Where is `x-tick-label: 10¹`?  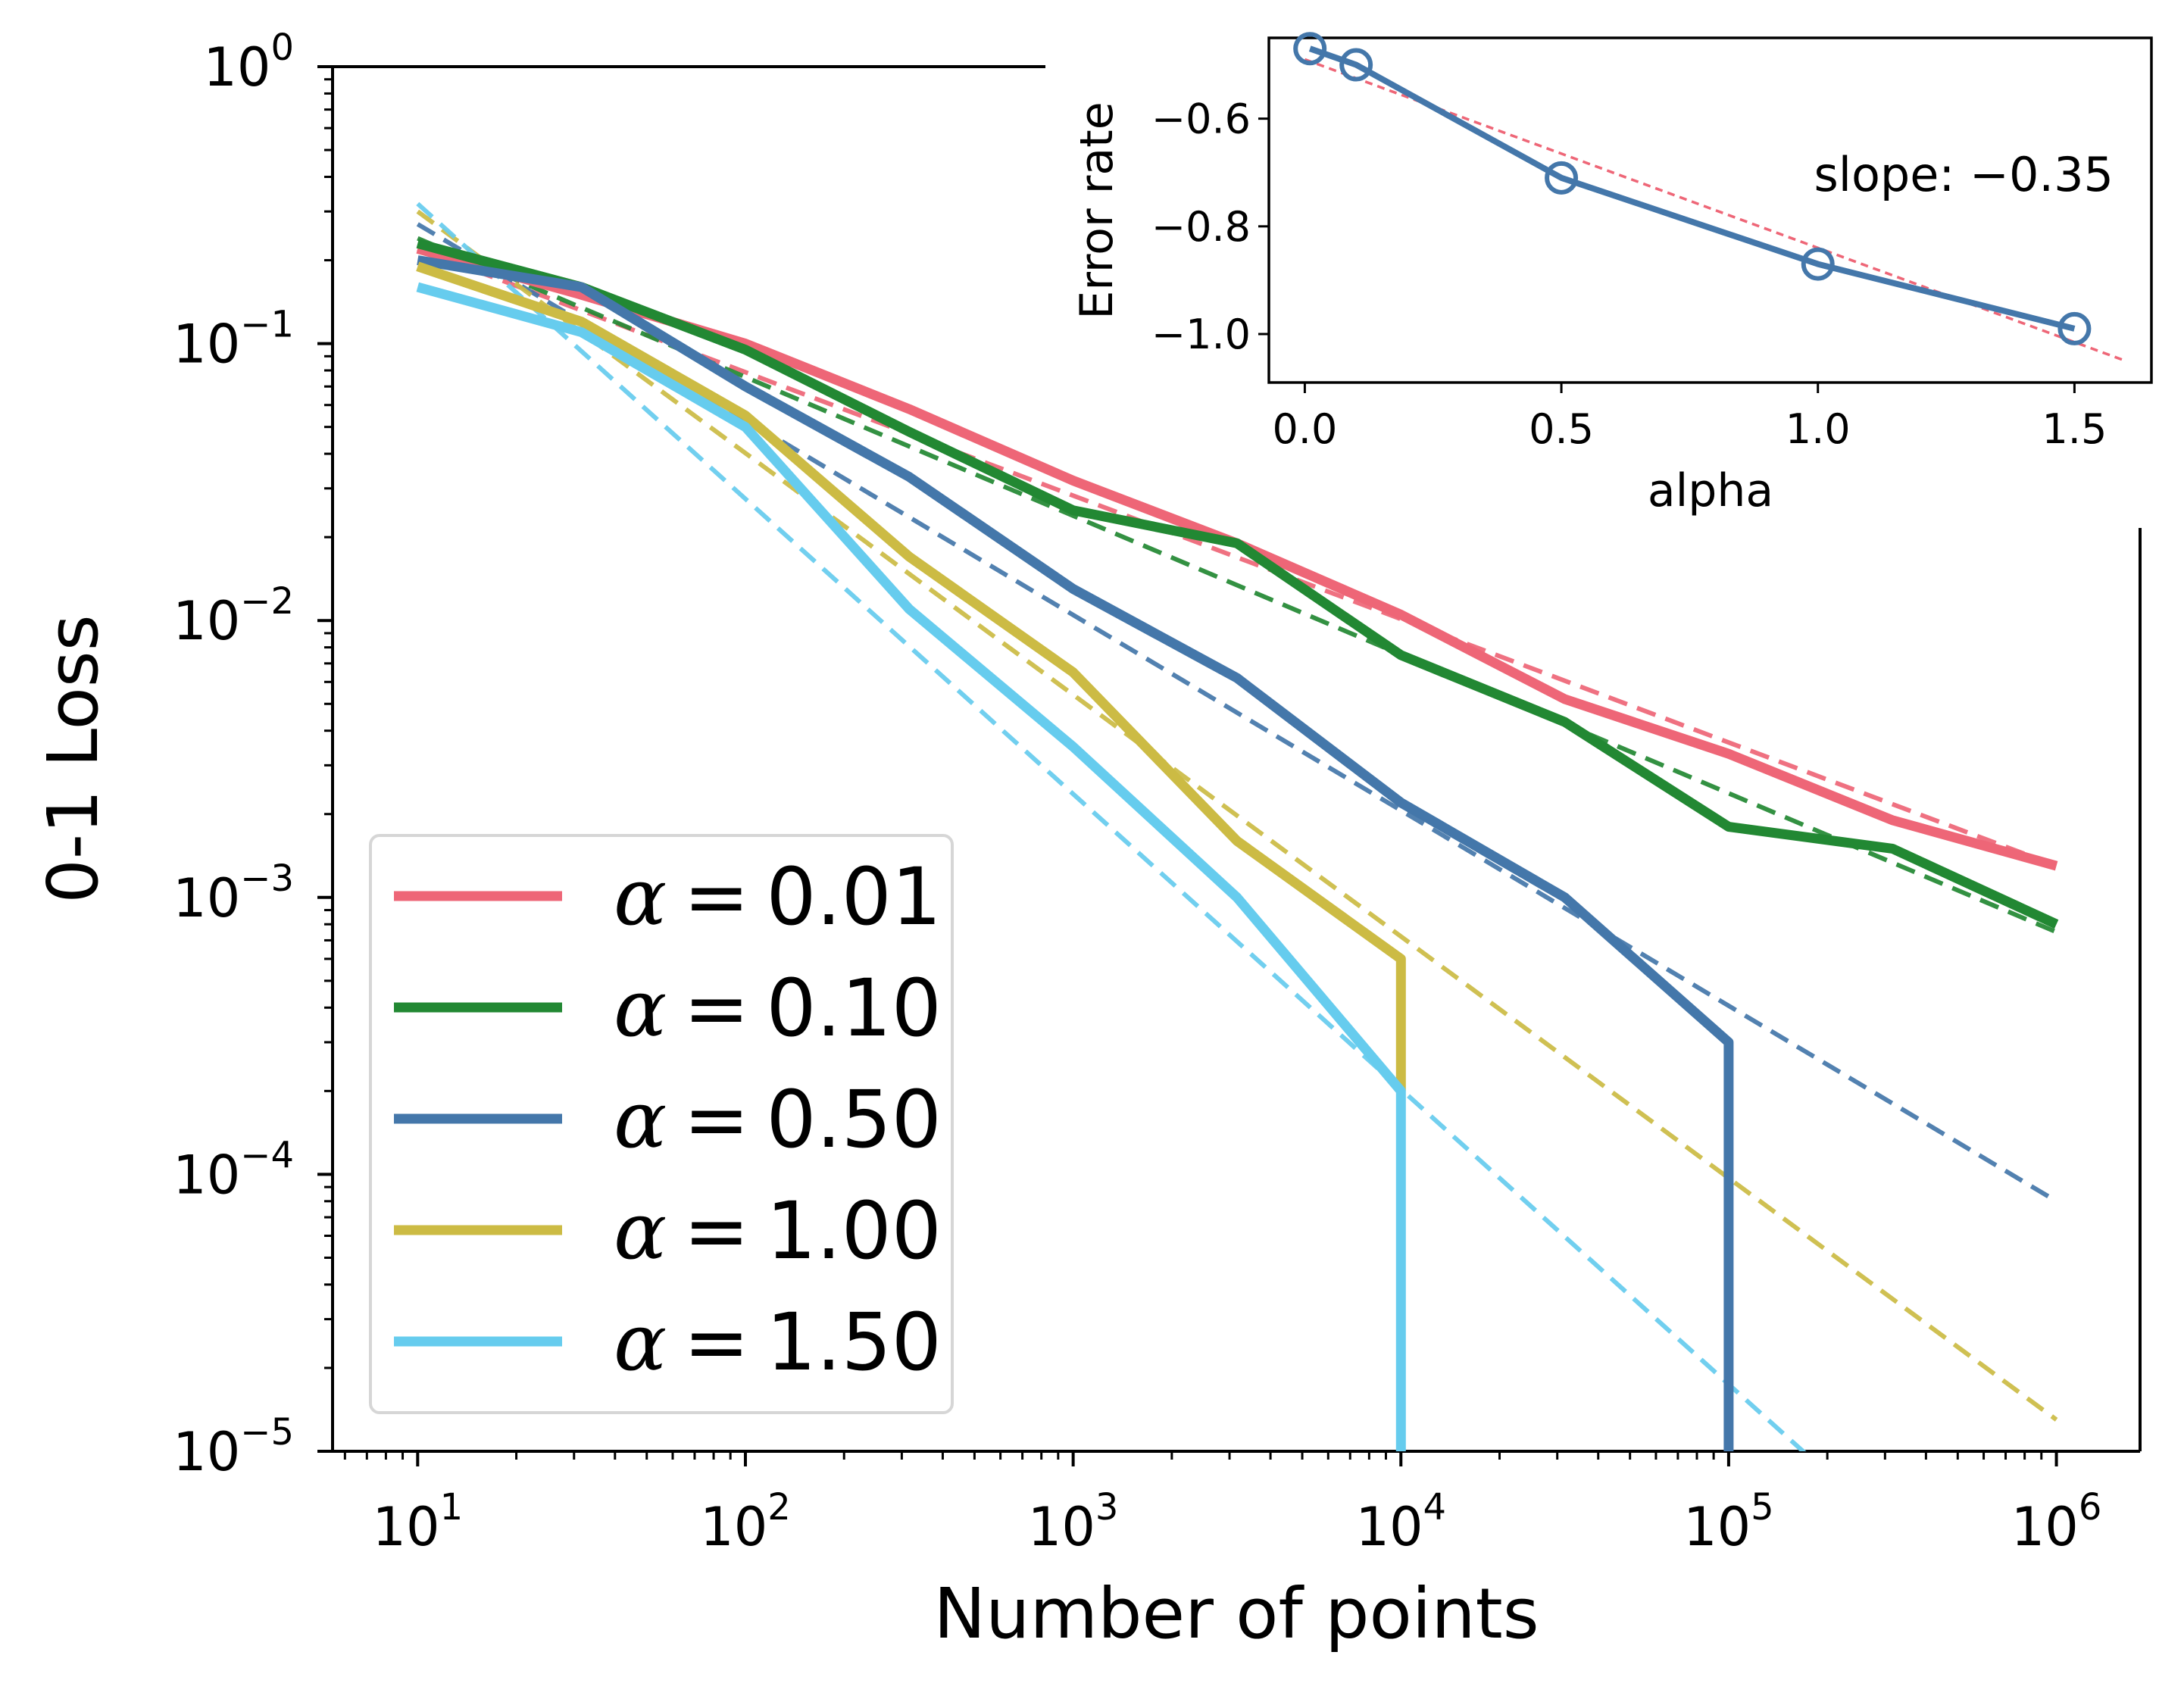
x-tick-label: 10¹ is located at coordinates (419, 1522).